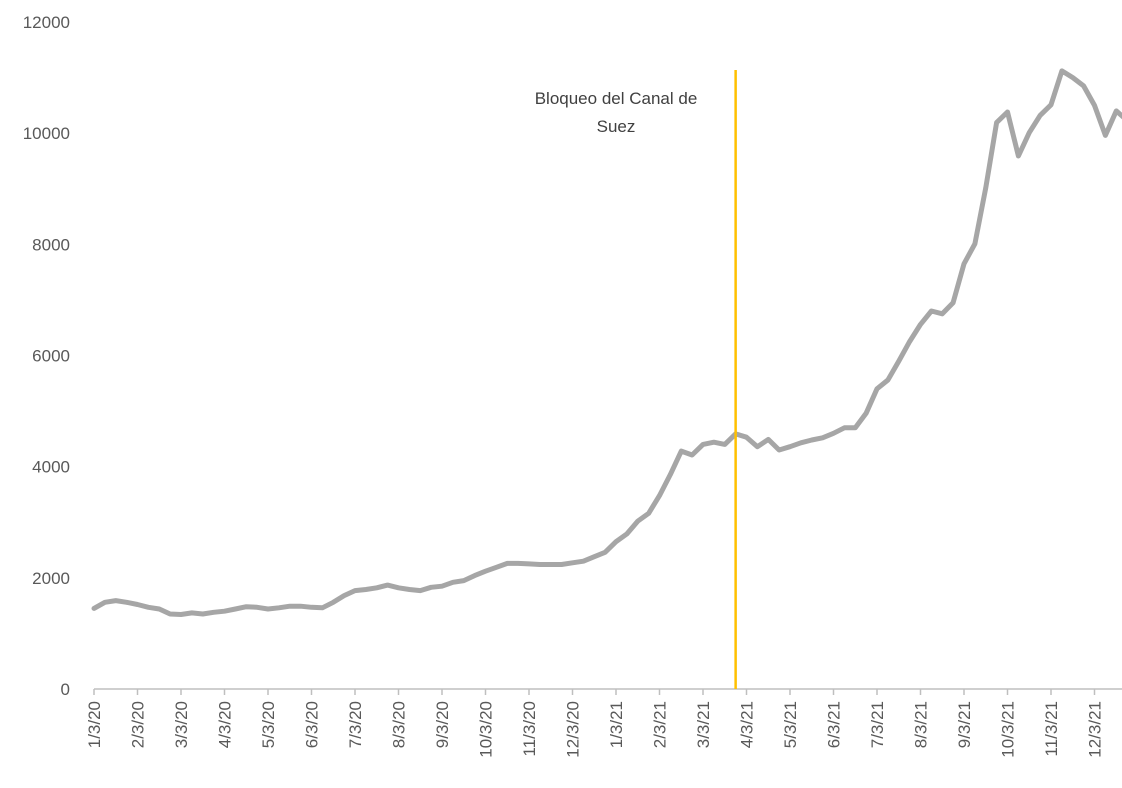  Describe the element at coordinates (46, 133) in the screenshot. I see `y-tick-label: 10000` at that location.